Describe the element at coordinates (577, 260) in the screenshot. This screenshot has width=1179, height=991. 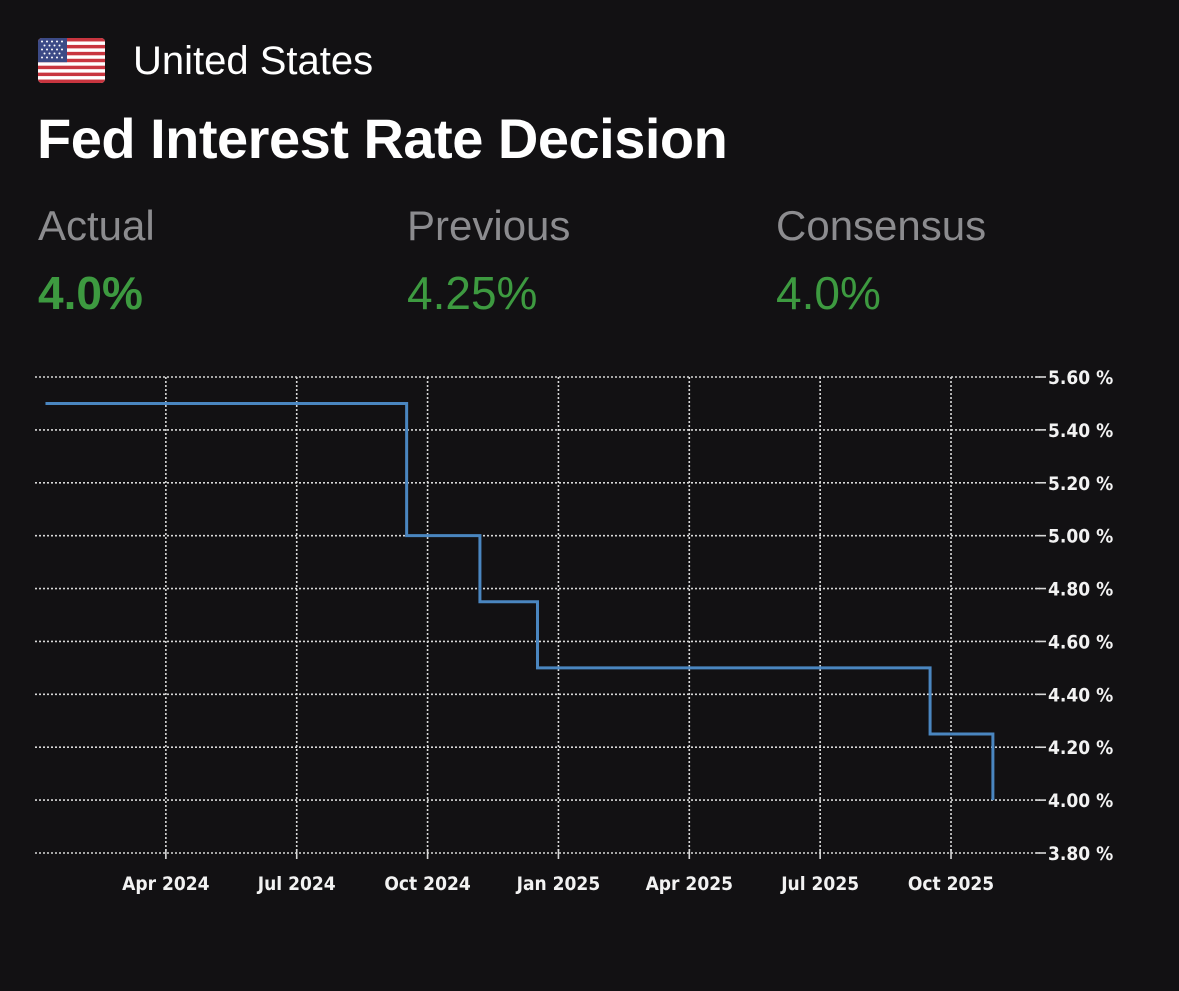
I see `stat-previous: Previous 4.25%` at that location.